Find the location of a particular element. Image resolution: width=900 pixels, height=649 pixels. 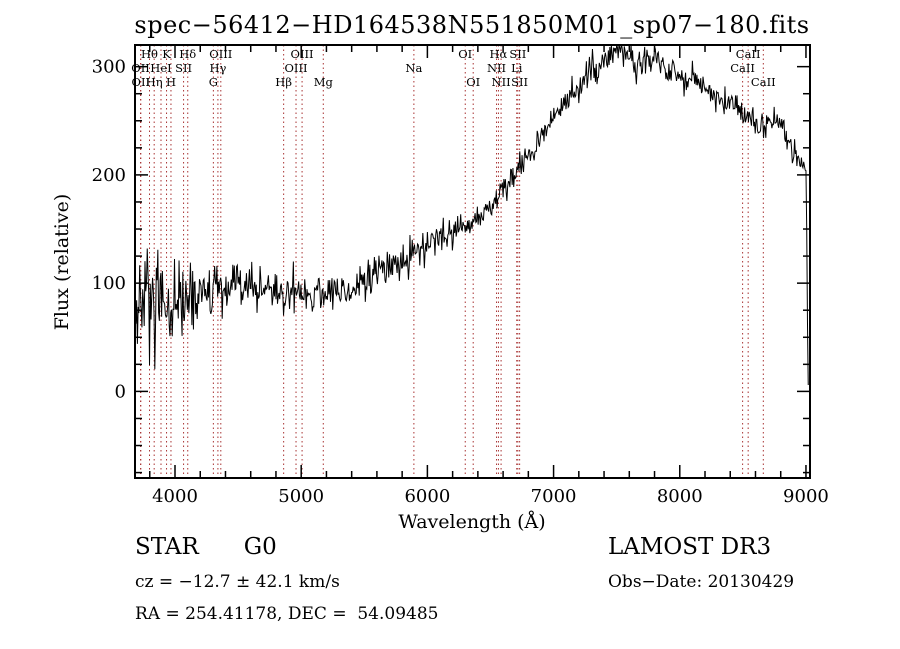

spectral-line-label: Mg is located at coordinates (324, 82).